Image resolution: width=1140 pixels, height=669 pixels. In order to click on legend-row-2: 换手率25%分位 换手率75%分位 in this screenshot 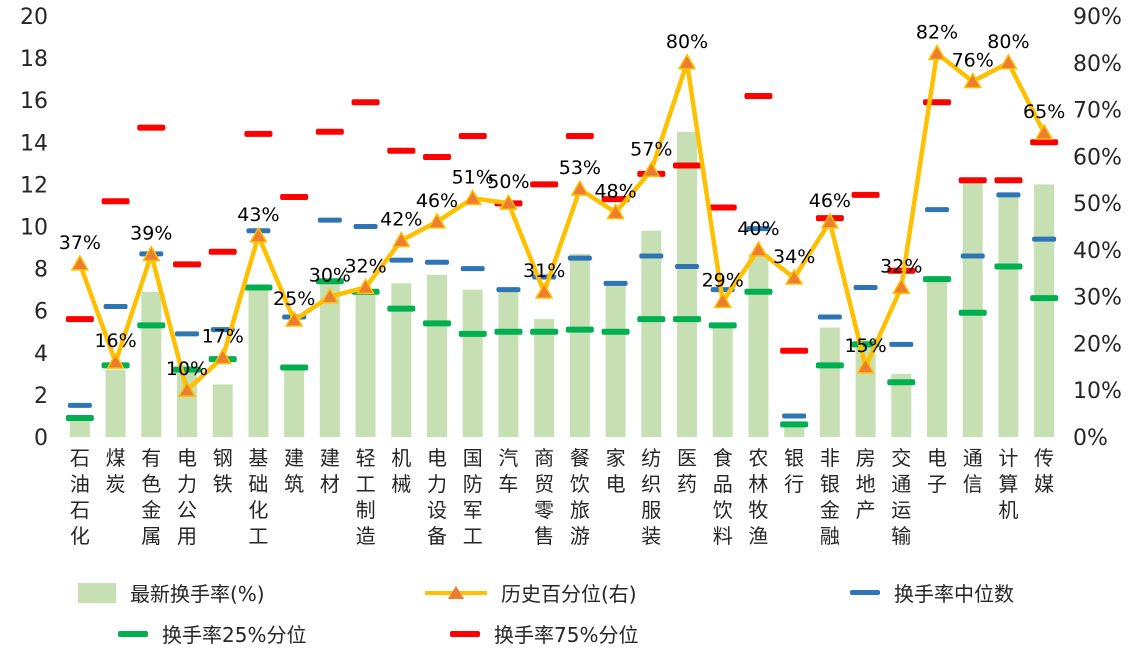, I will do `click(570, 633)`.